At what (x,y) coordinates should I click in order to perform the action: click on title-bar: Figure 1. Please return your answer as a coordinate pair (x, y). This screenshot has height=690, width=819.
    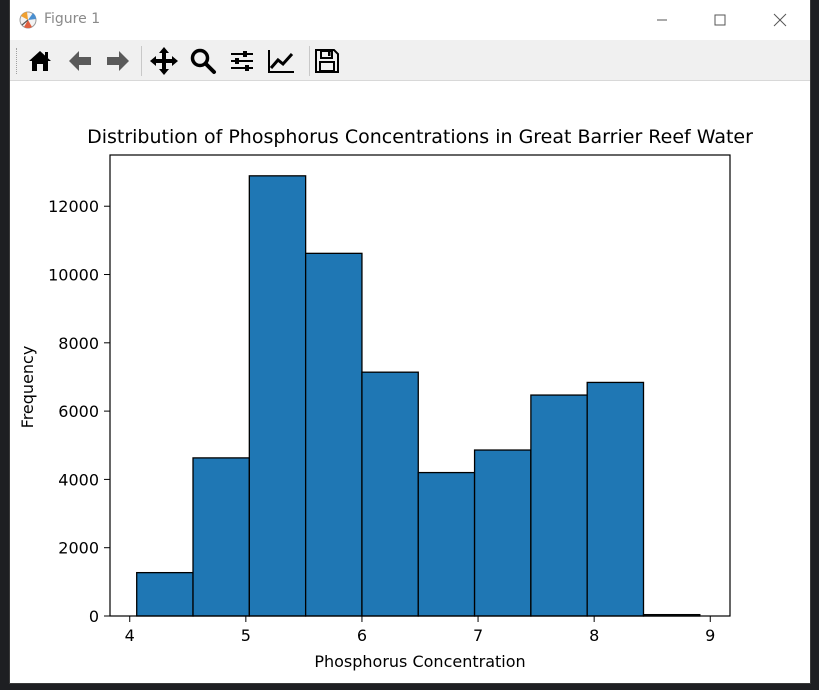
    Looking at the image, I should click on (410, 20).